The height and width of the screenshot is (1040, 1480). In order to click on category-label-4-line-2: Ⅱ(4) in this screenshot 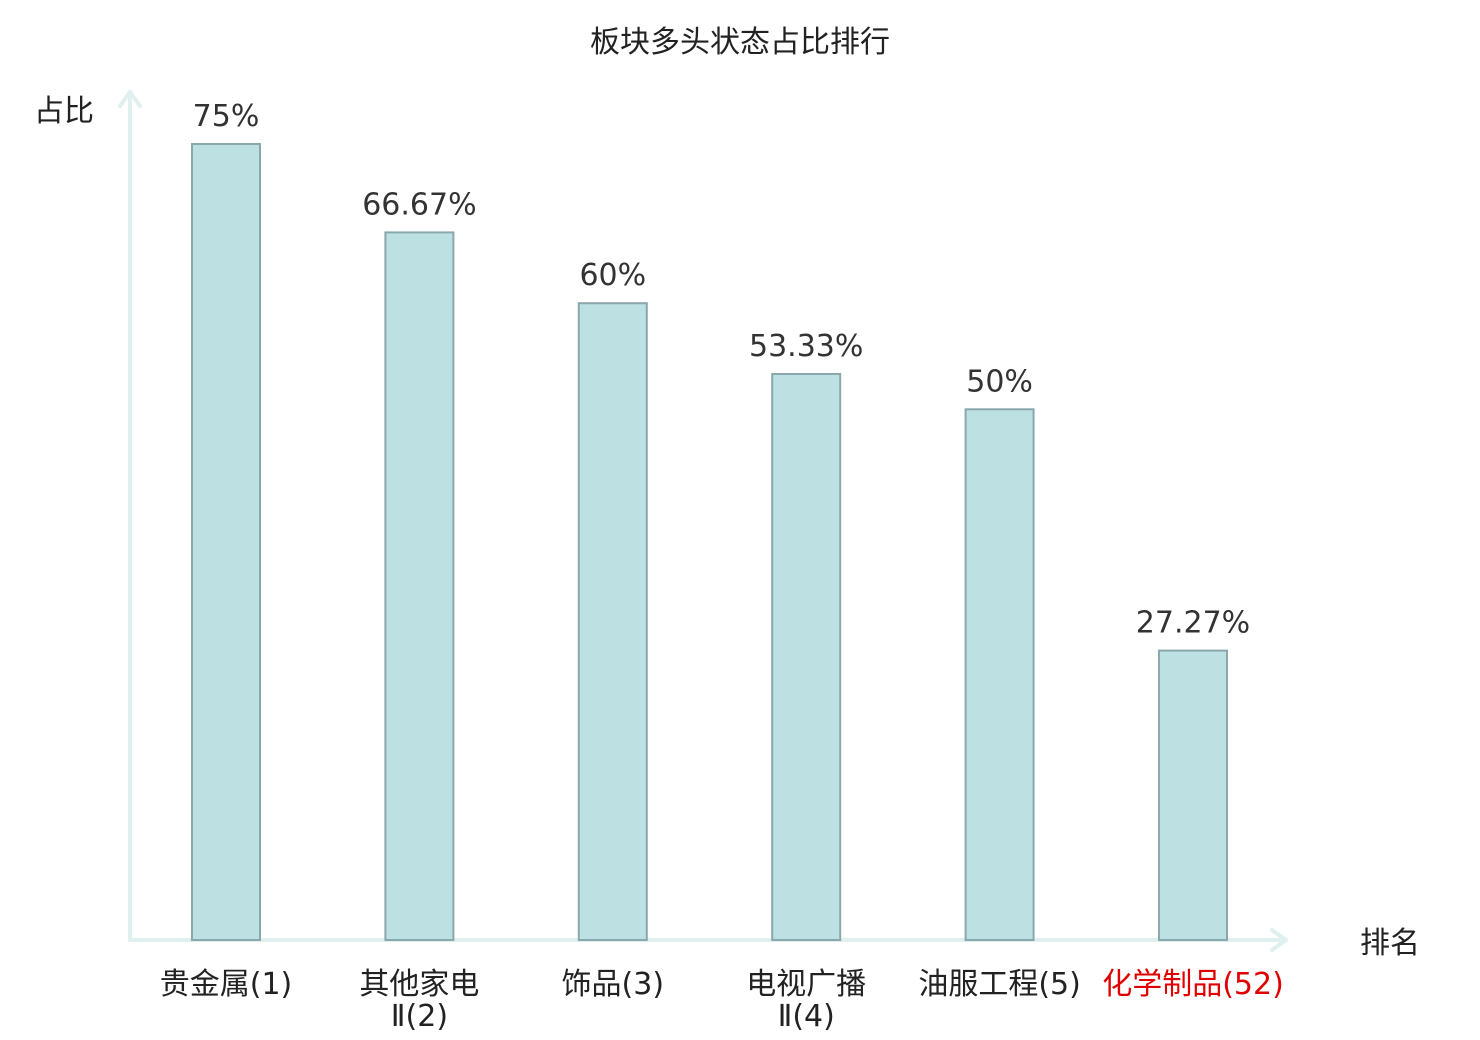, I will do `click(806, 1016)`.